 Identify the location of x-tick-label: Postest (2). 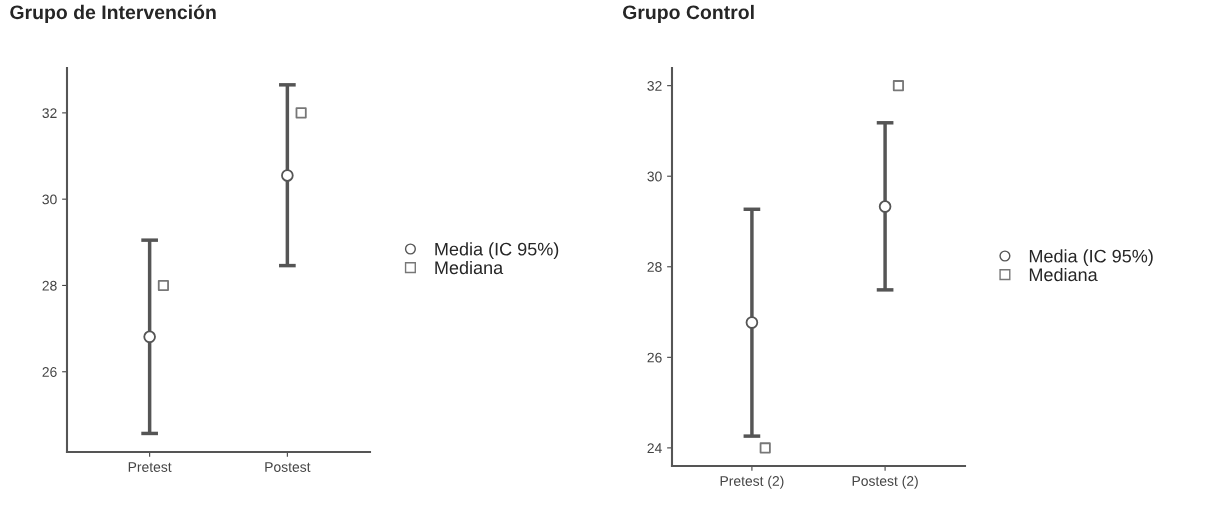
(885, 482).